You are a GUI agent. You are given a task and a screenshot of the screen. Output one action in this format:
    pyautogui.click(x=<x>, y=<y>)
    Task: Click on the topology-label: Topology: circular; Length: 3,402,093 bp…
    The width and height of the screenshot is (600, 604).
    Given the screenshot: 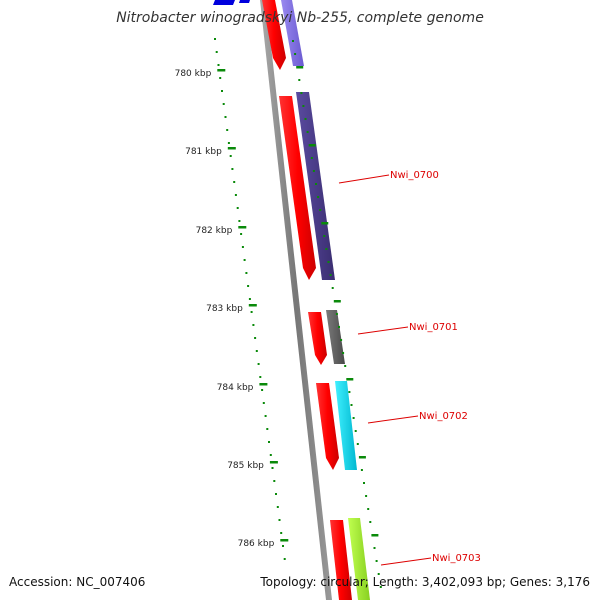 What is the action you would take?
    pyautogui.click(x=425, y=582)
    